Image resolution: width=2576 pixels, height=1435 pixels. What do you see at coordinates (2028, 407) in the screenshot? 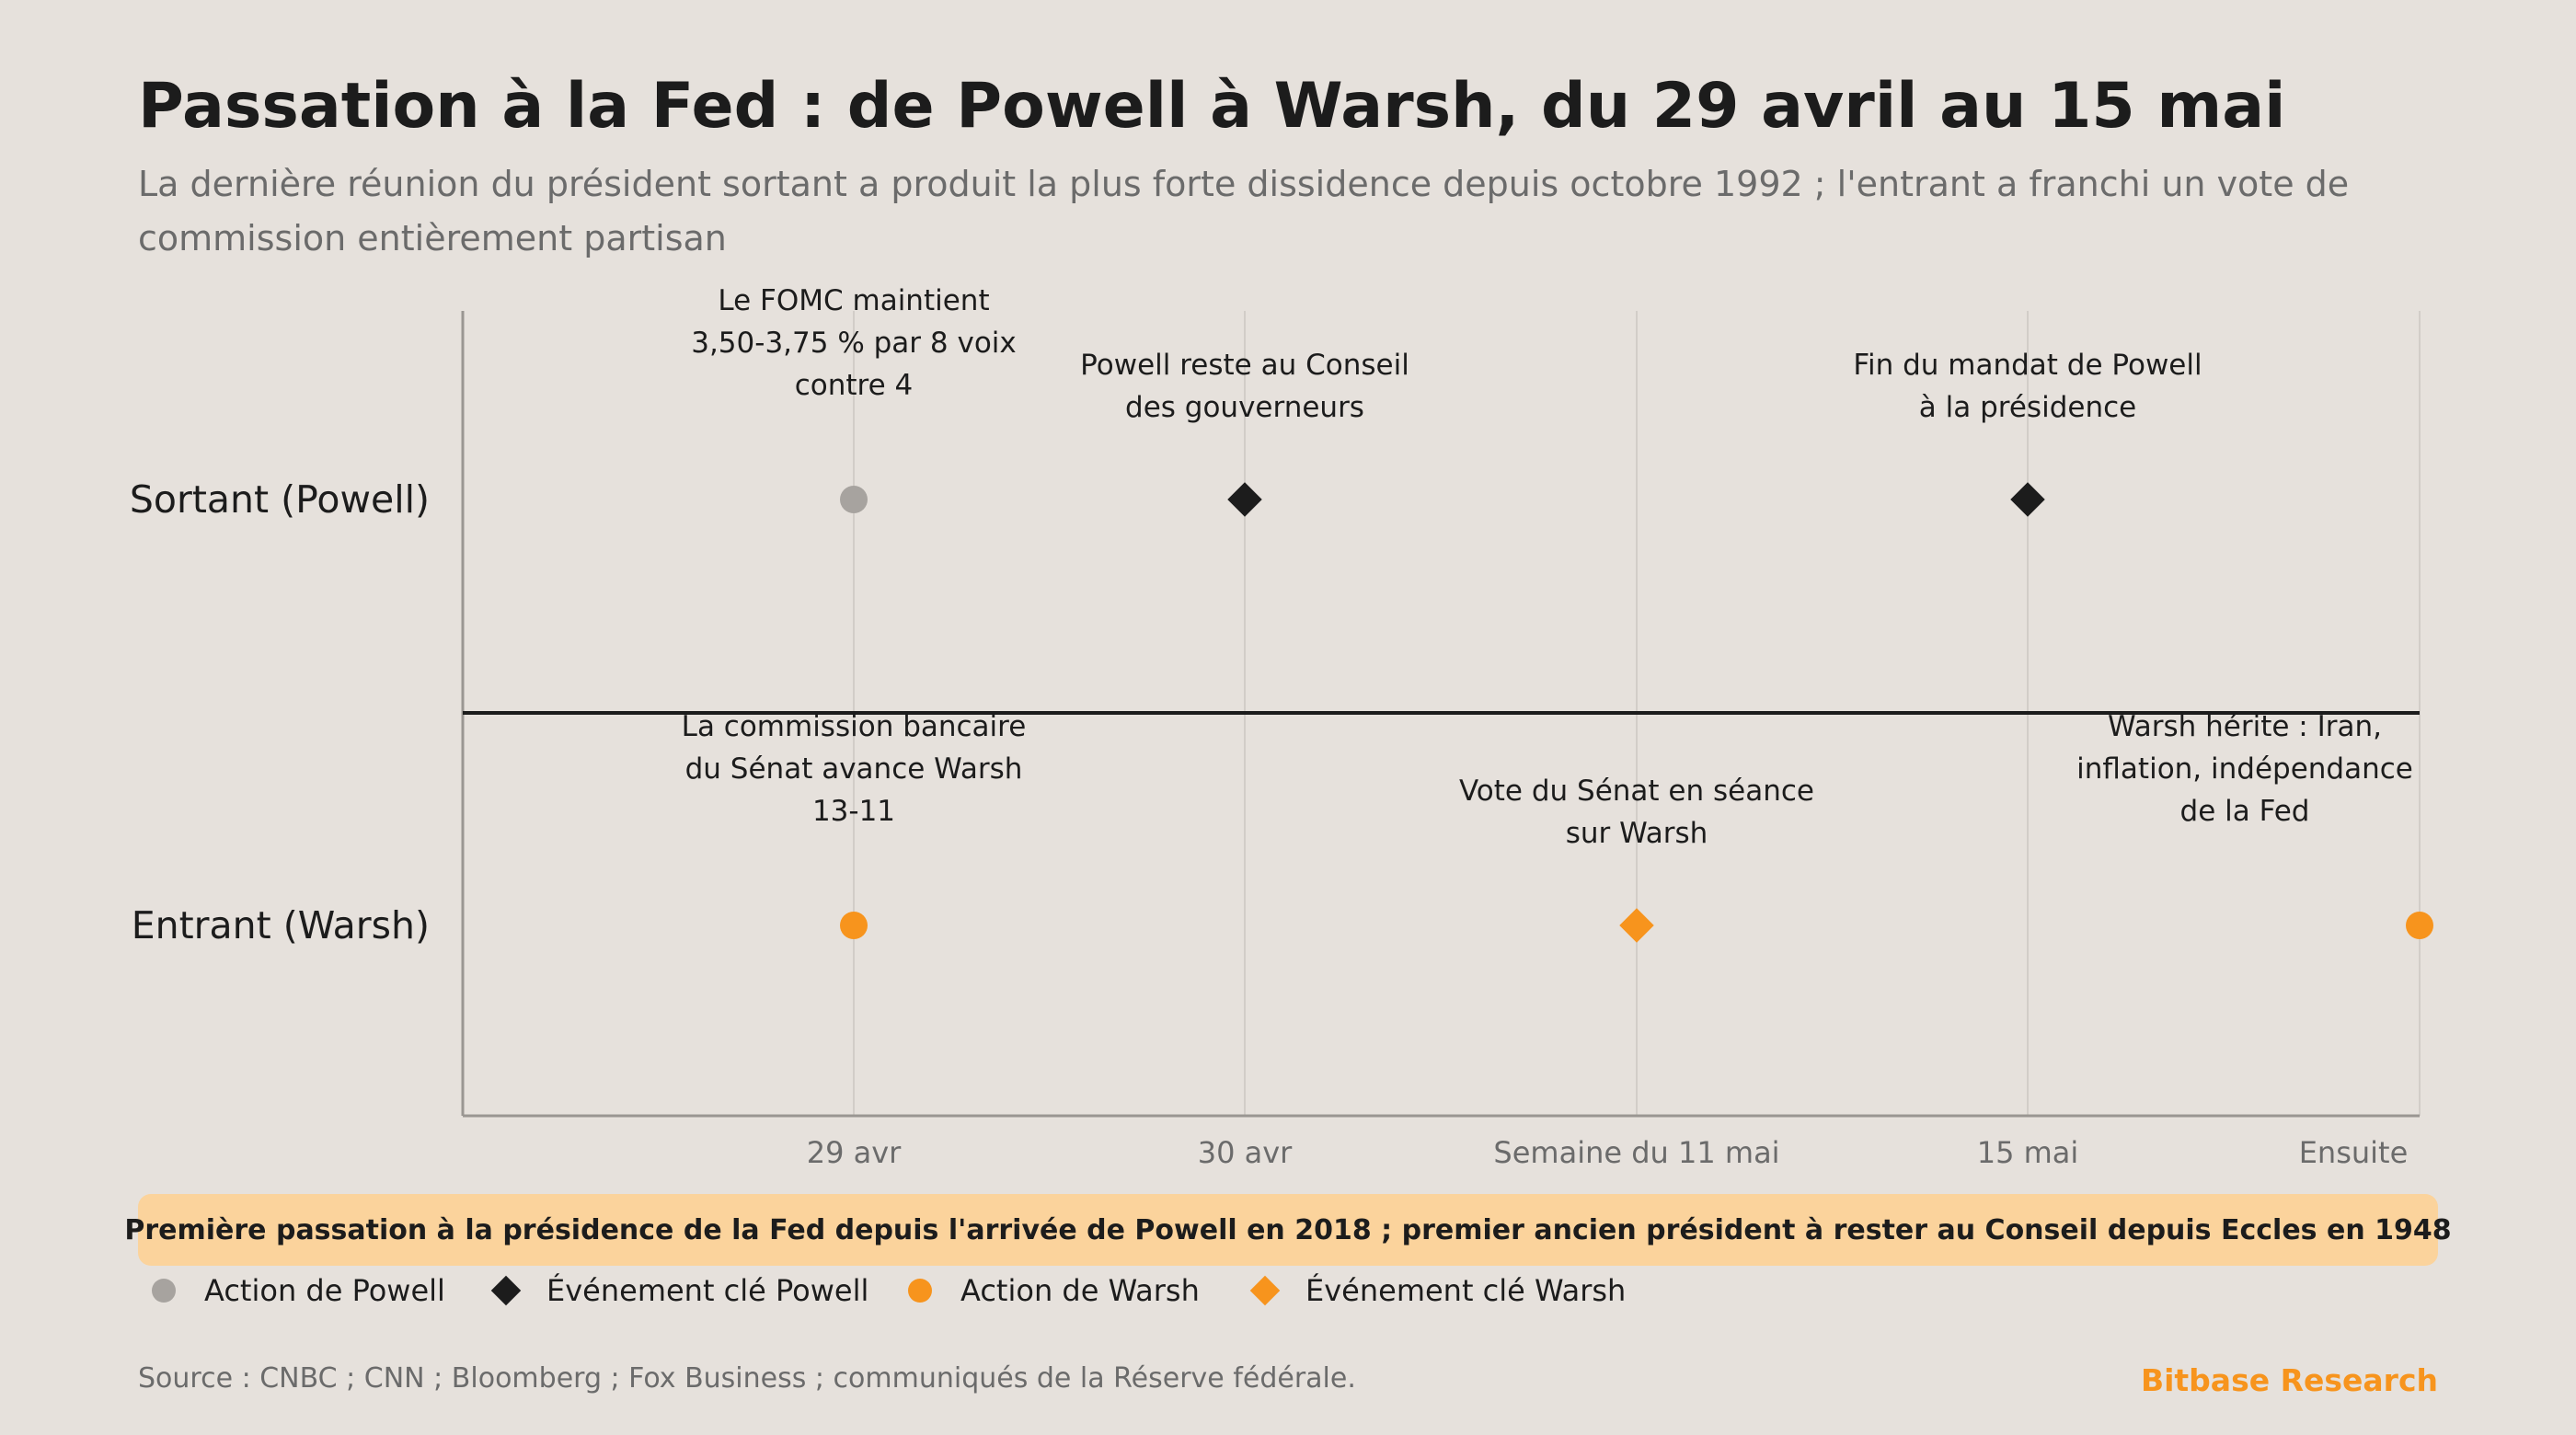
I see `event-label-2-line-1: à la présidence` at bounding box center [2028, 407].